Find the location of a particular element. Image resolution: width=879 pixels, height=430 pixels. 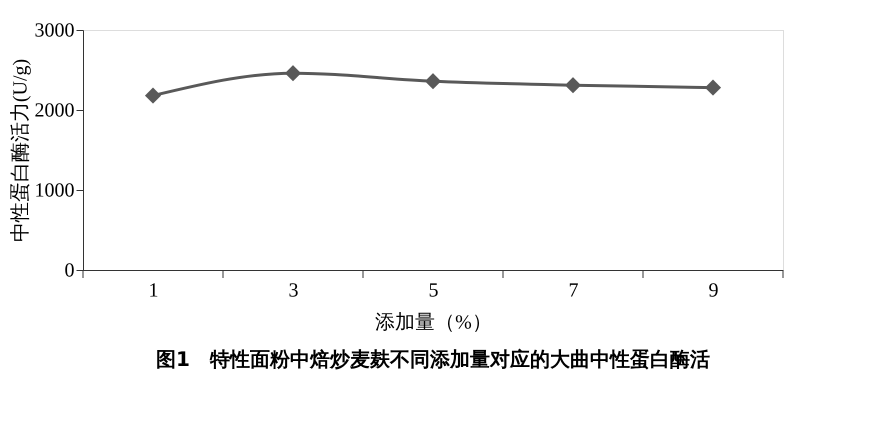

y-tick-label: 0 is located at coordinates (69, 271).